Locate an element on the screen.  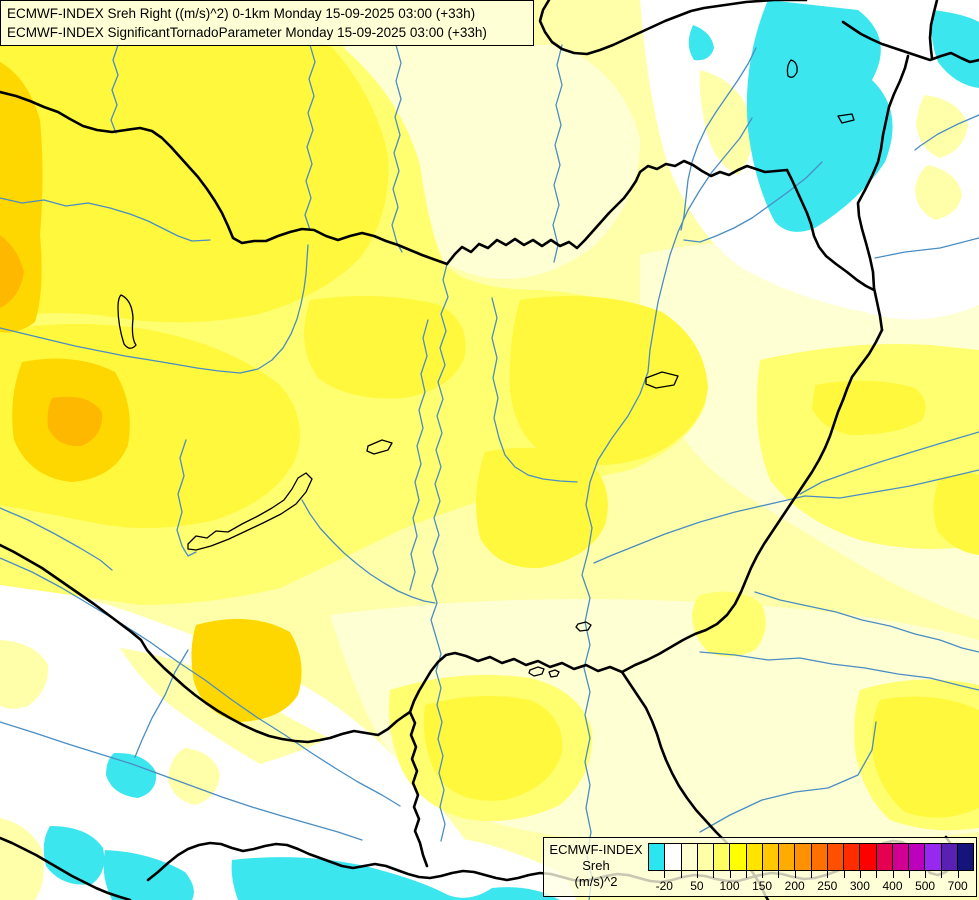
legend-tick-label: 500 is located at coordinates (925, 886).